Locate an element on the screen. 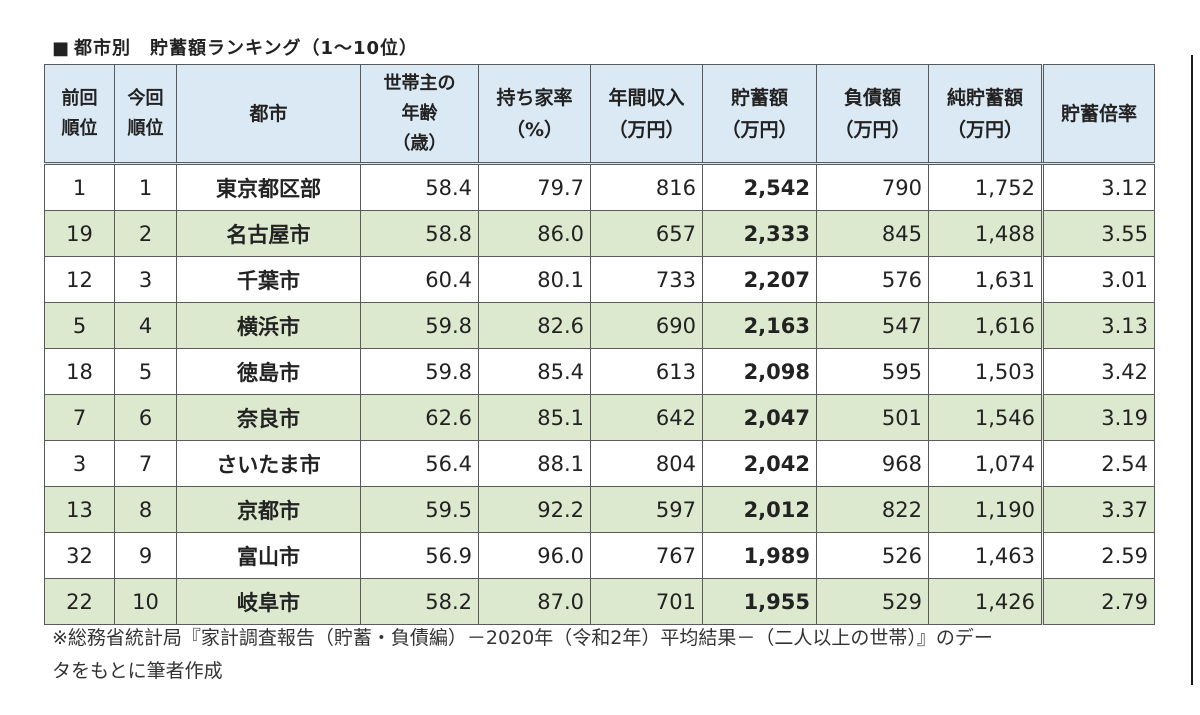 The width and height of the screenshot is (1200, 715). cell-savings: 2,012 is located at coordinates (759, 509).